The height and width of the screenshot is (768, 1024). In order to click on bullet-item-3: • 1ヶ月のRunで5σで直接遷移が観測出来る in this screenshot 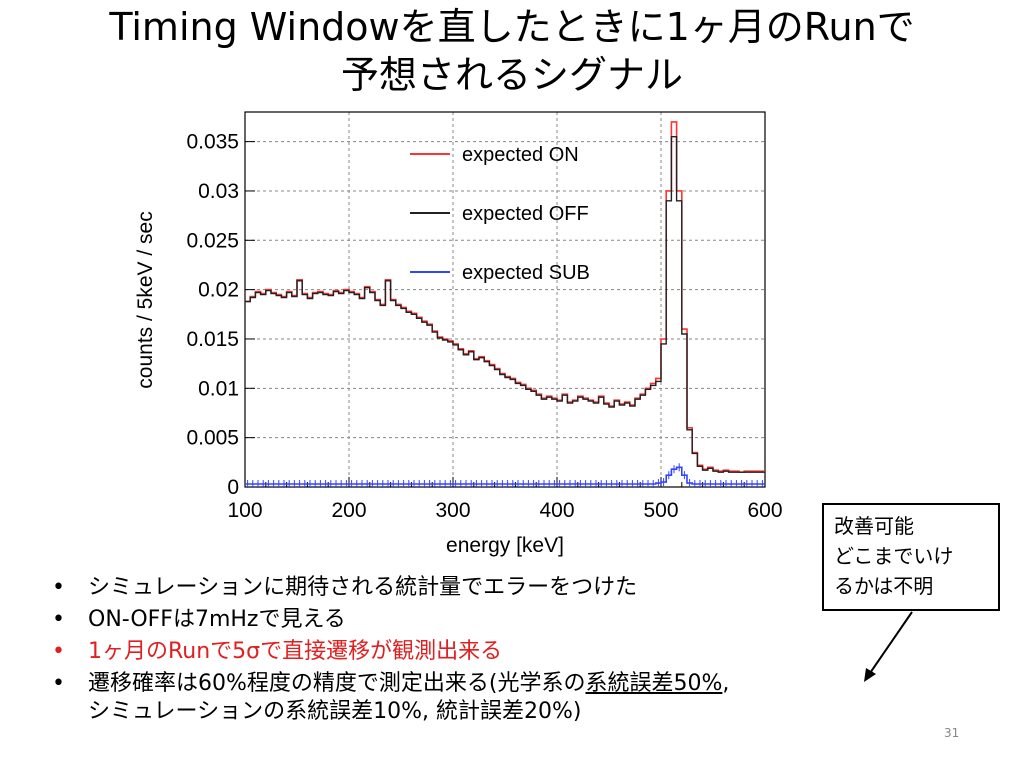, I will do `click(277, 651)`.